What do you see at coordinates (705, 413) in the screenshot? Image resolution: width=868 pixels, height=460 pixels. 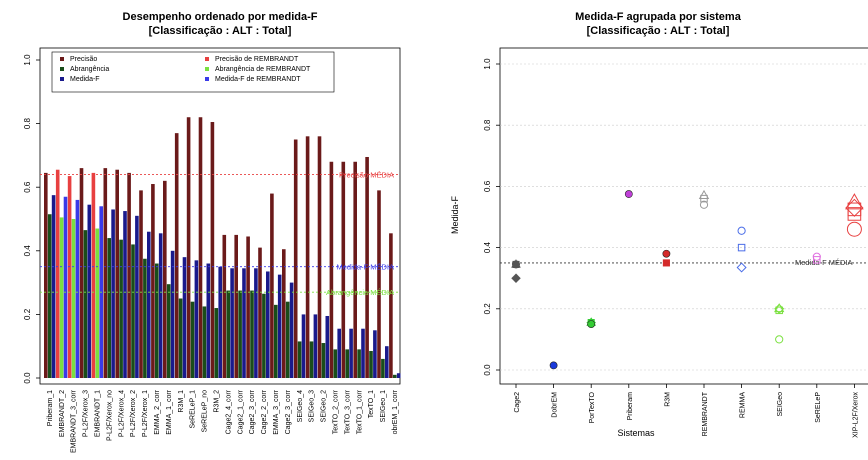 I see `right-x-tick-label: REMBRANDT` at bounding box center [705, 413].